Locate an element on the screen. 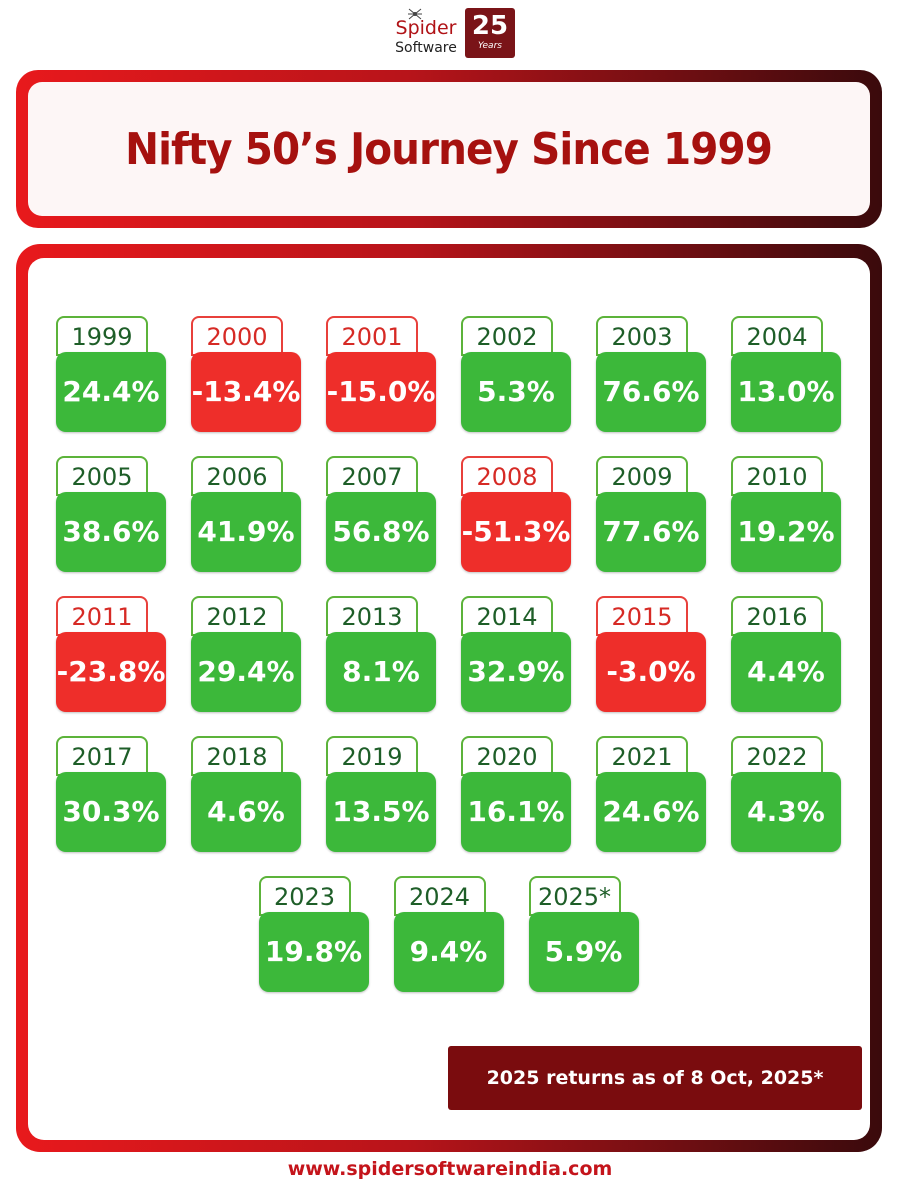  negative-return-value: -23.8% is located at coordinates (111, 672).